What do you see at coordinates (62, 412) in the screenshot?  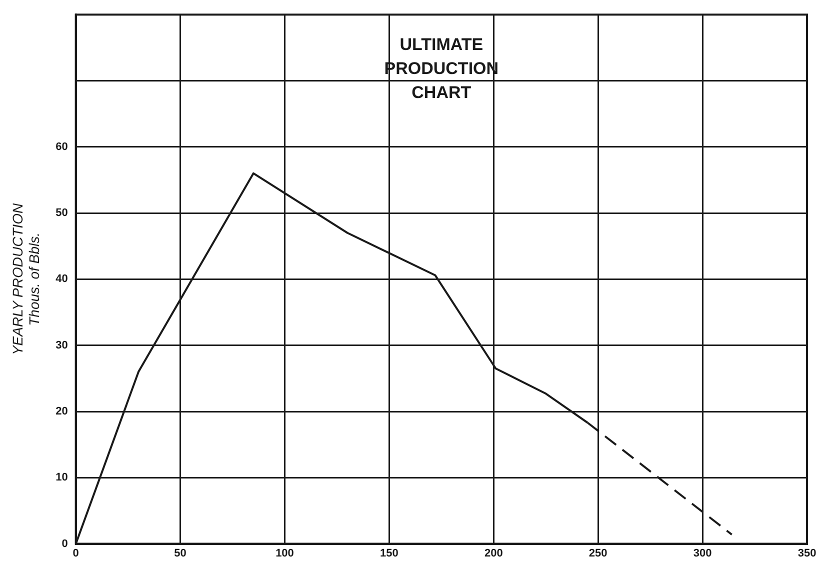 I see `y-tick-label: 20` at bounding box center [62, 412].